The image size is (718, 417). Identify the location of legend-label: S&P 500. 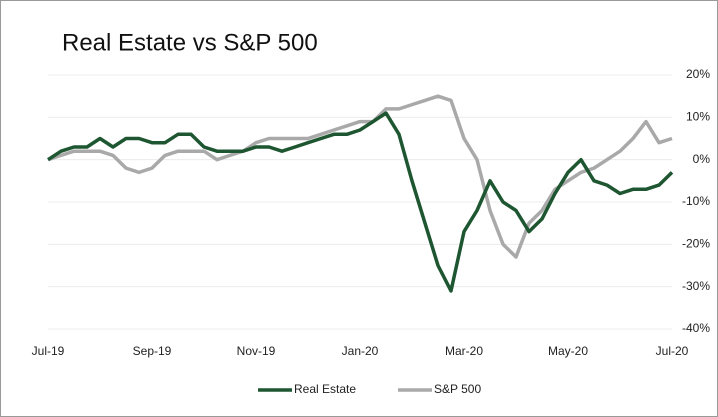
(457, 389).